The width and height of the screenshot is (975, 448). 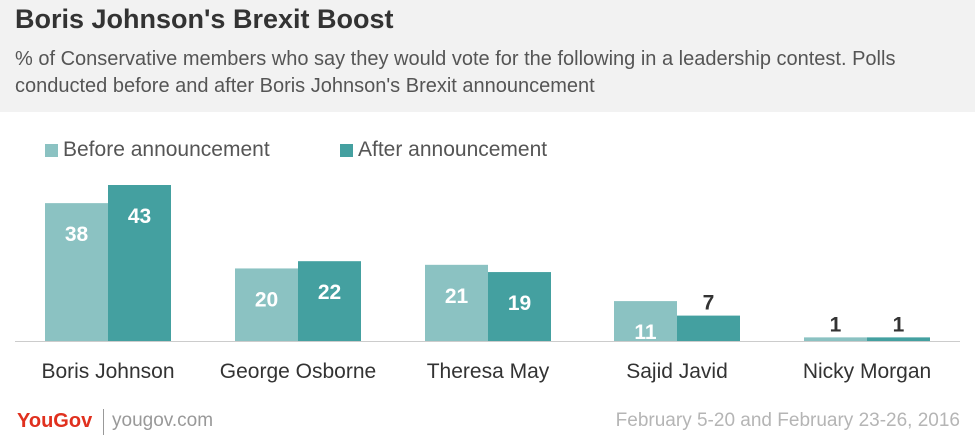 What do you see at coordinates (51, 150) in the screenshot?
I see `legend-swatch-before` at bounding box center [51, 150].